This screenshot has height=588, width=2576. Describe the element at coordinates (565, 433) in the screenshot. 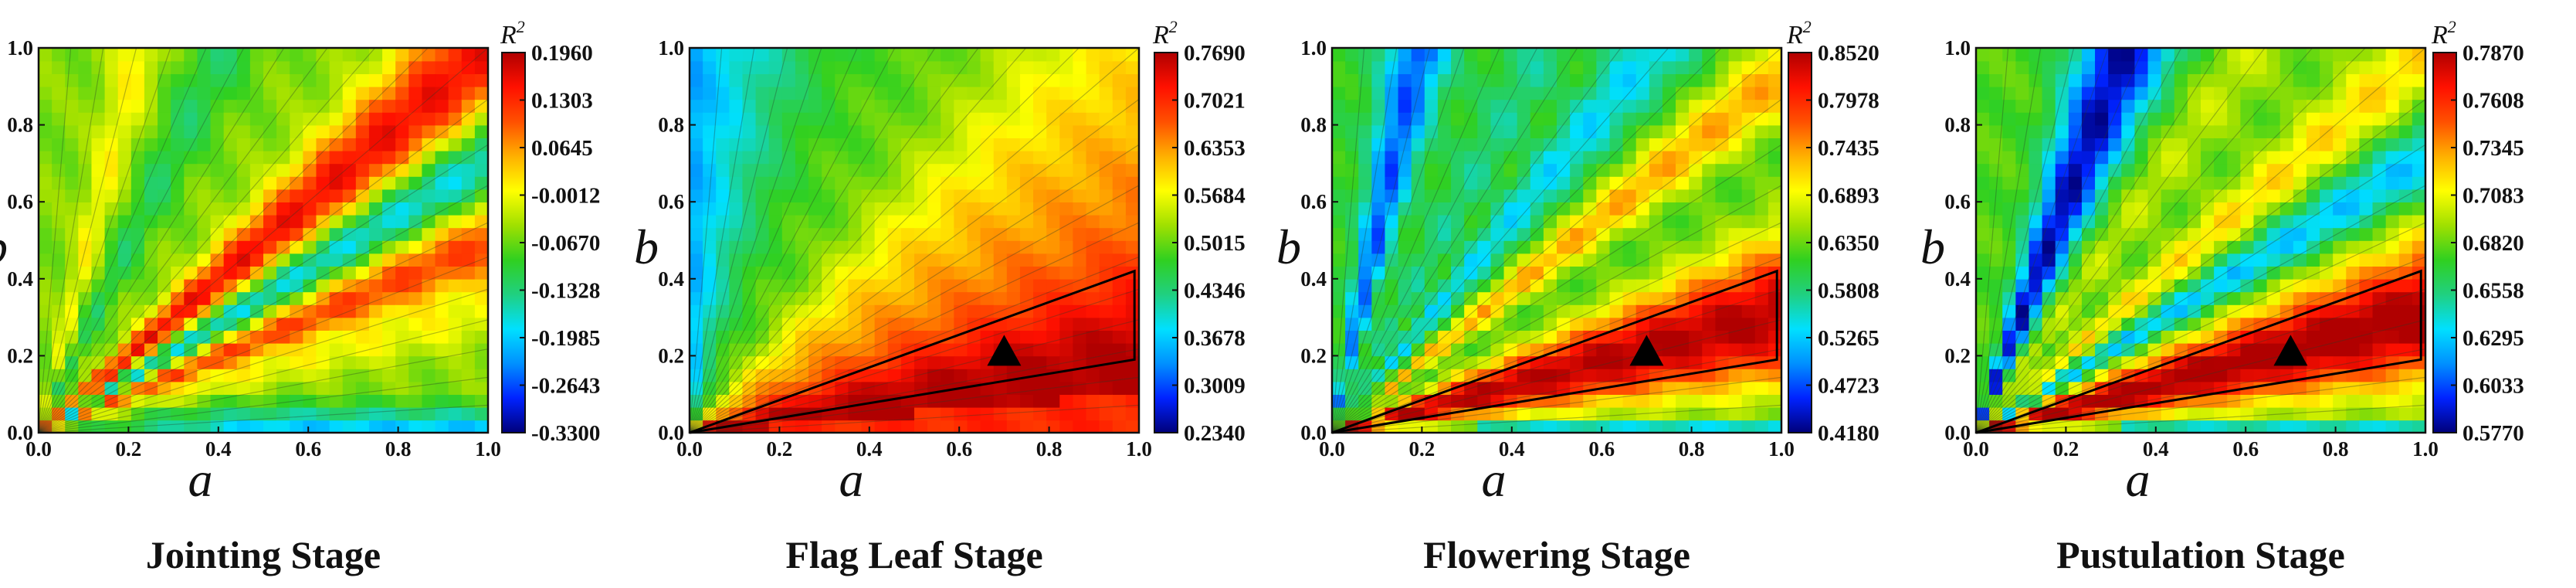

I see `colorbar-tick-label: -0.3300` at that location.